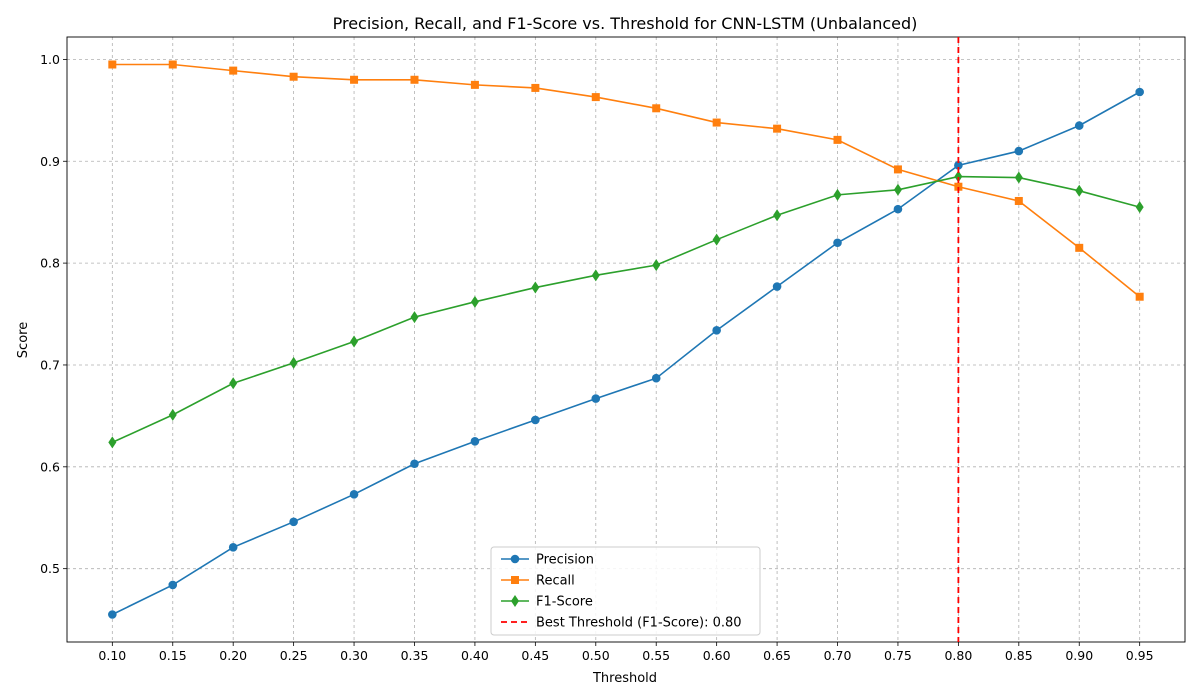 The image size is (1200, 700). What do you see at coordinates (23, 340) in the screenshot?
I see `y-axis-label: Score` at bounding box center [23, 340].